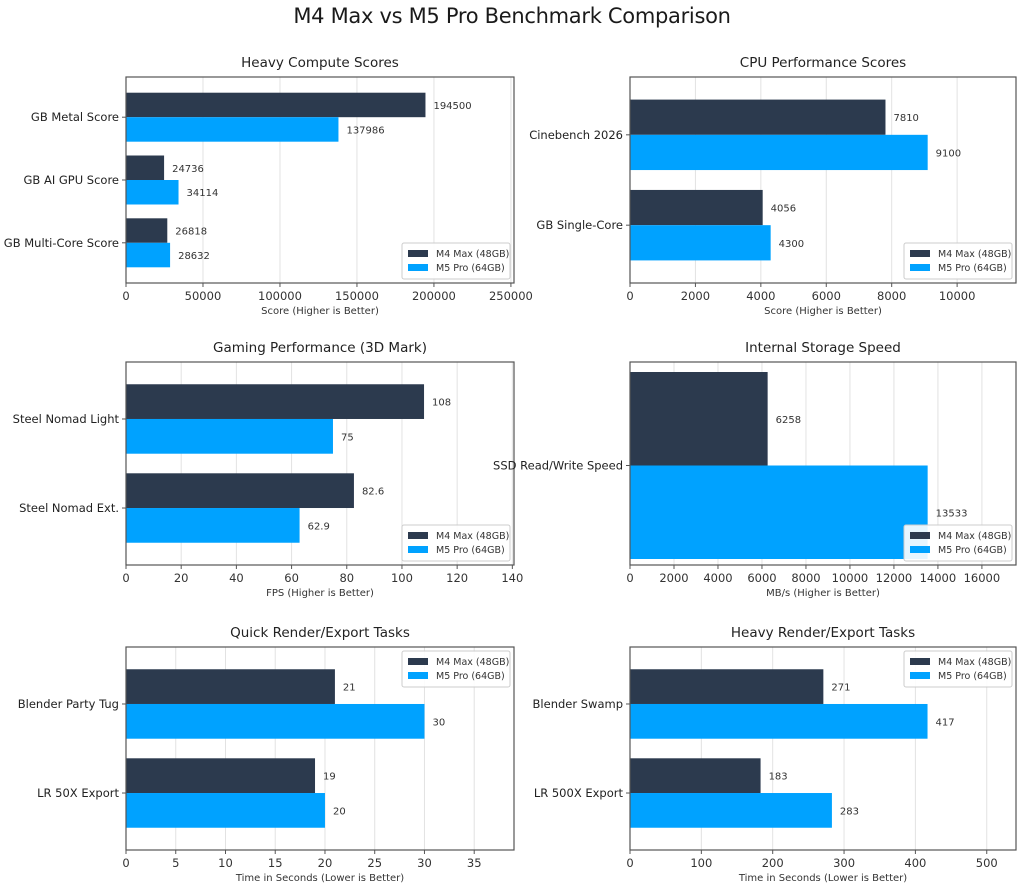 This screenshot has height=890, width=1024. What do you see at coordinates (203, 193) in the screenshot?
I see `value-label: 34114` at bounding box center [203, 193].